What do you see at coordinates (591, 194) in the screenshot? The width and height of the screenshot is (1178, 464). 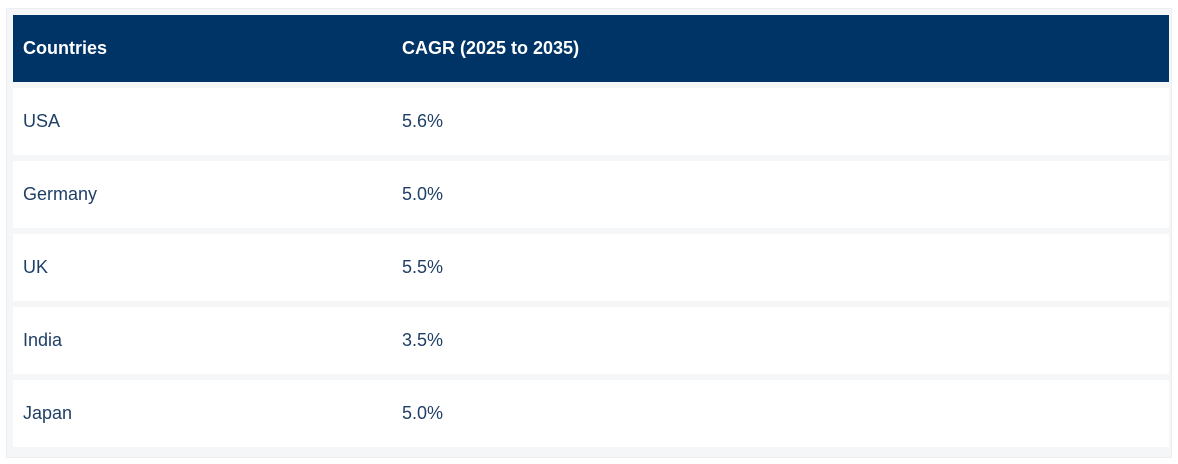 I see `table-row: Germany 5.0%` at bounding box center [591, 194].